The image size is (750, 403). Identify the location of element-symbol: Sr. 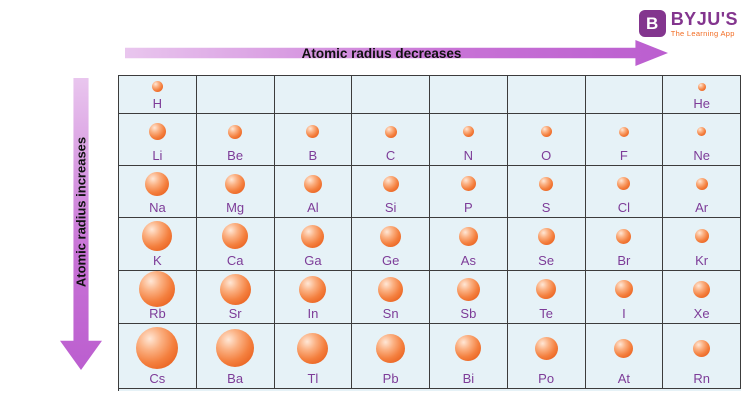
(235, 313).